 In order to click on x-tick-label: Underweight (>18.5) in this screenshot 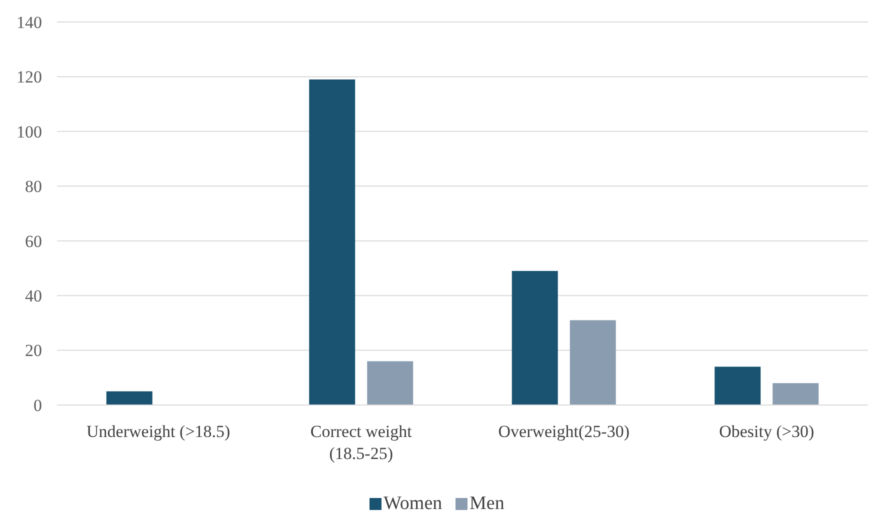, I will do `click(158, 431)`.